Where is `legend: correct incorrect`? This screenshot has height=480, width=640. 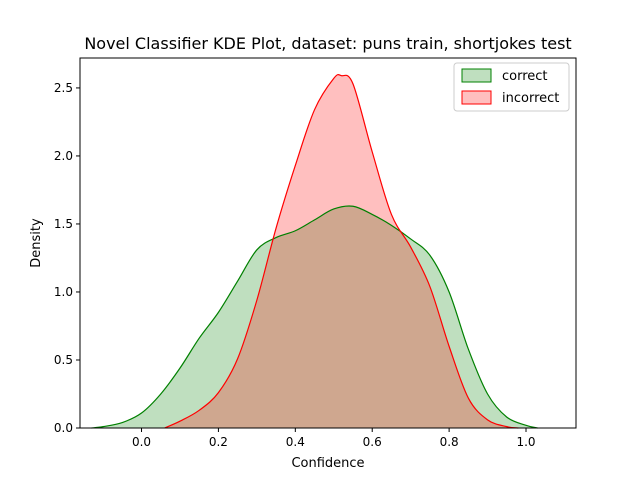
legend: correct incorrect is located at coordinates (511, 87).